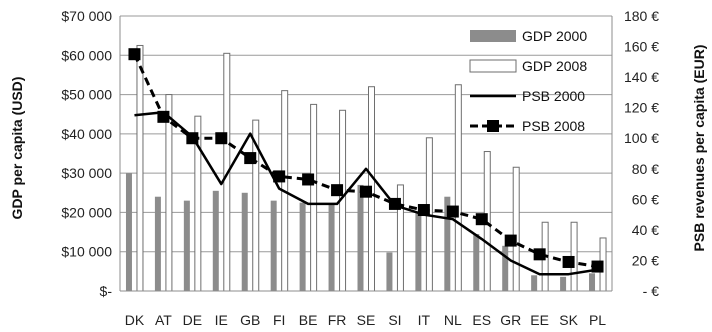 This screenshot has height=332, width=712. I want to click on x-tick-label: SK, so click(568, 320).